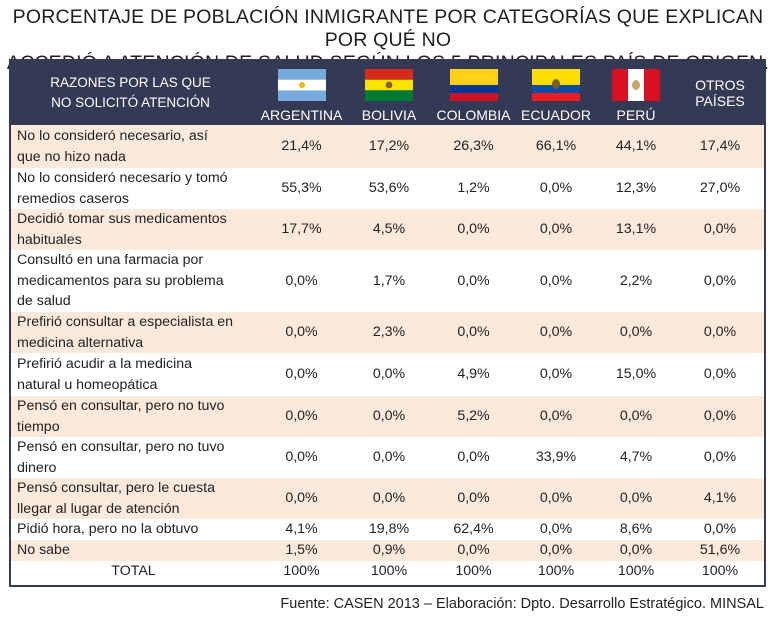 The height and width of the screenshot is (624, 776). What do you see at coordinates (301, 146) in the screenshot?
I see `value-cell: 21,4%` at bounding box center [301, 146].